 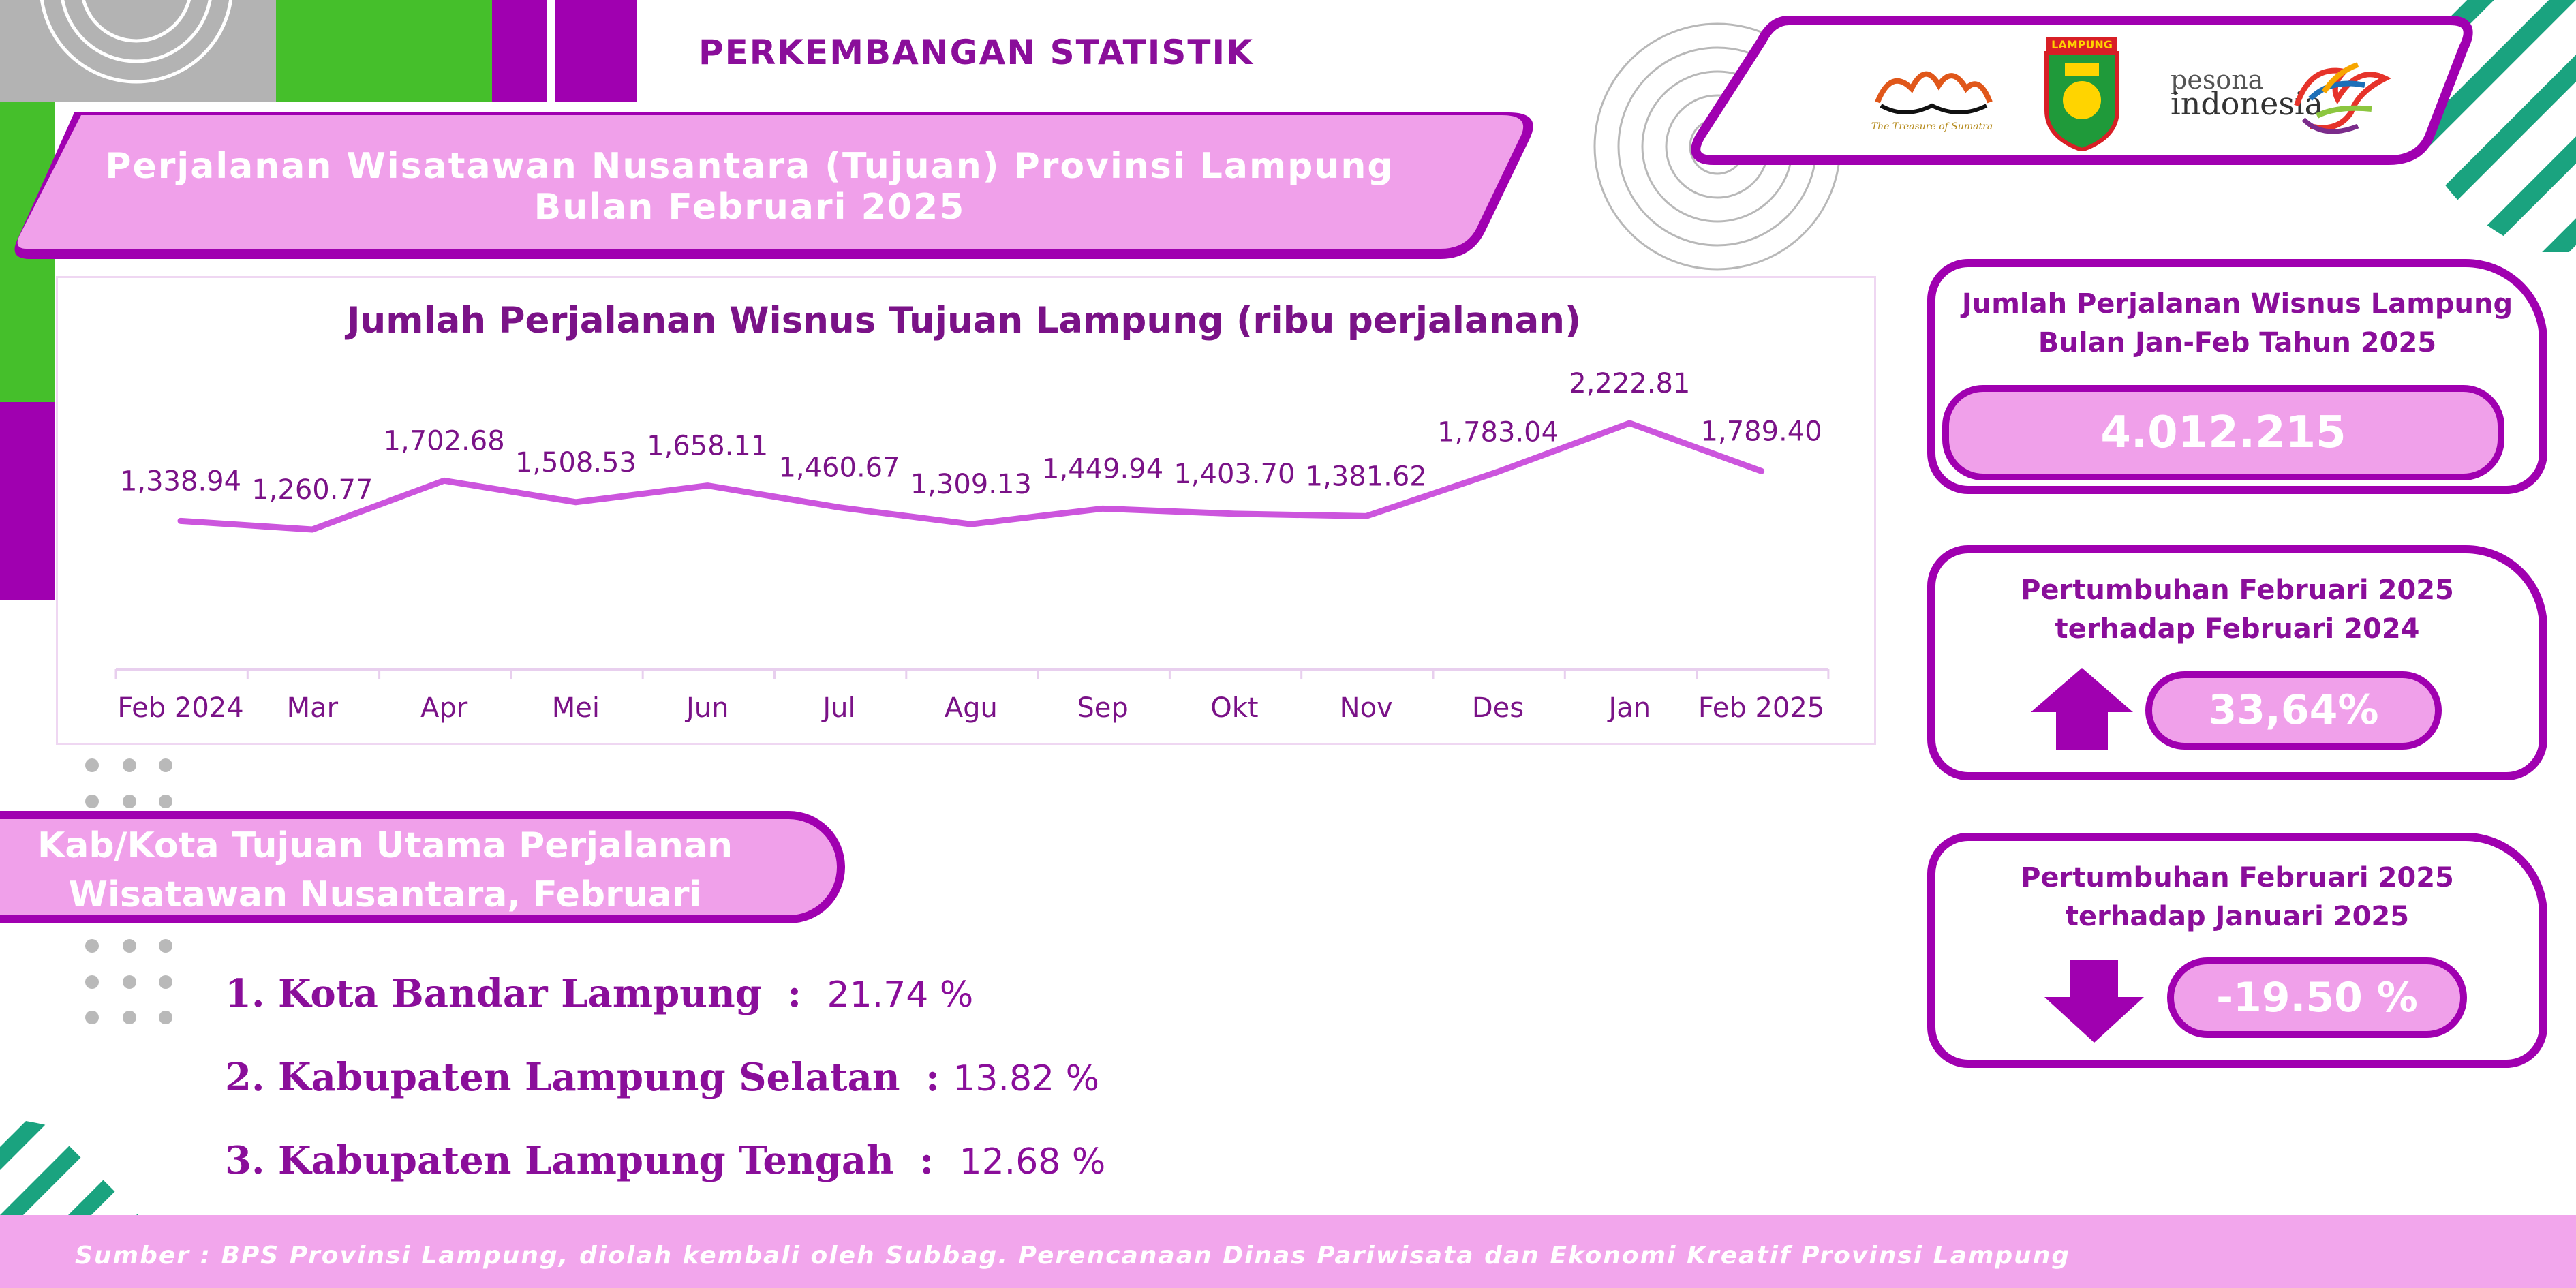 I want to click on svg-text: The Treasure of Sumatra, so click(x=1932, y=126).